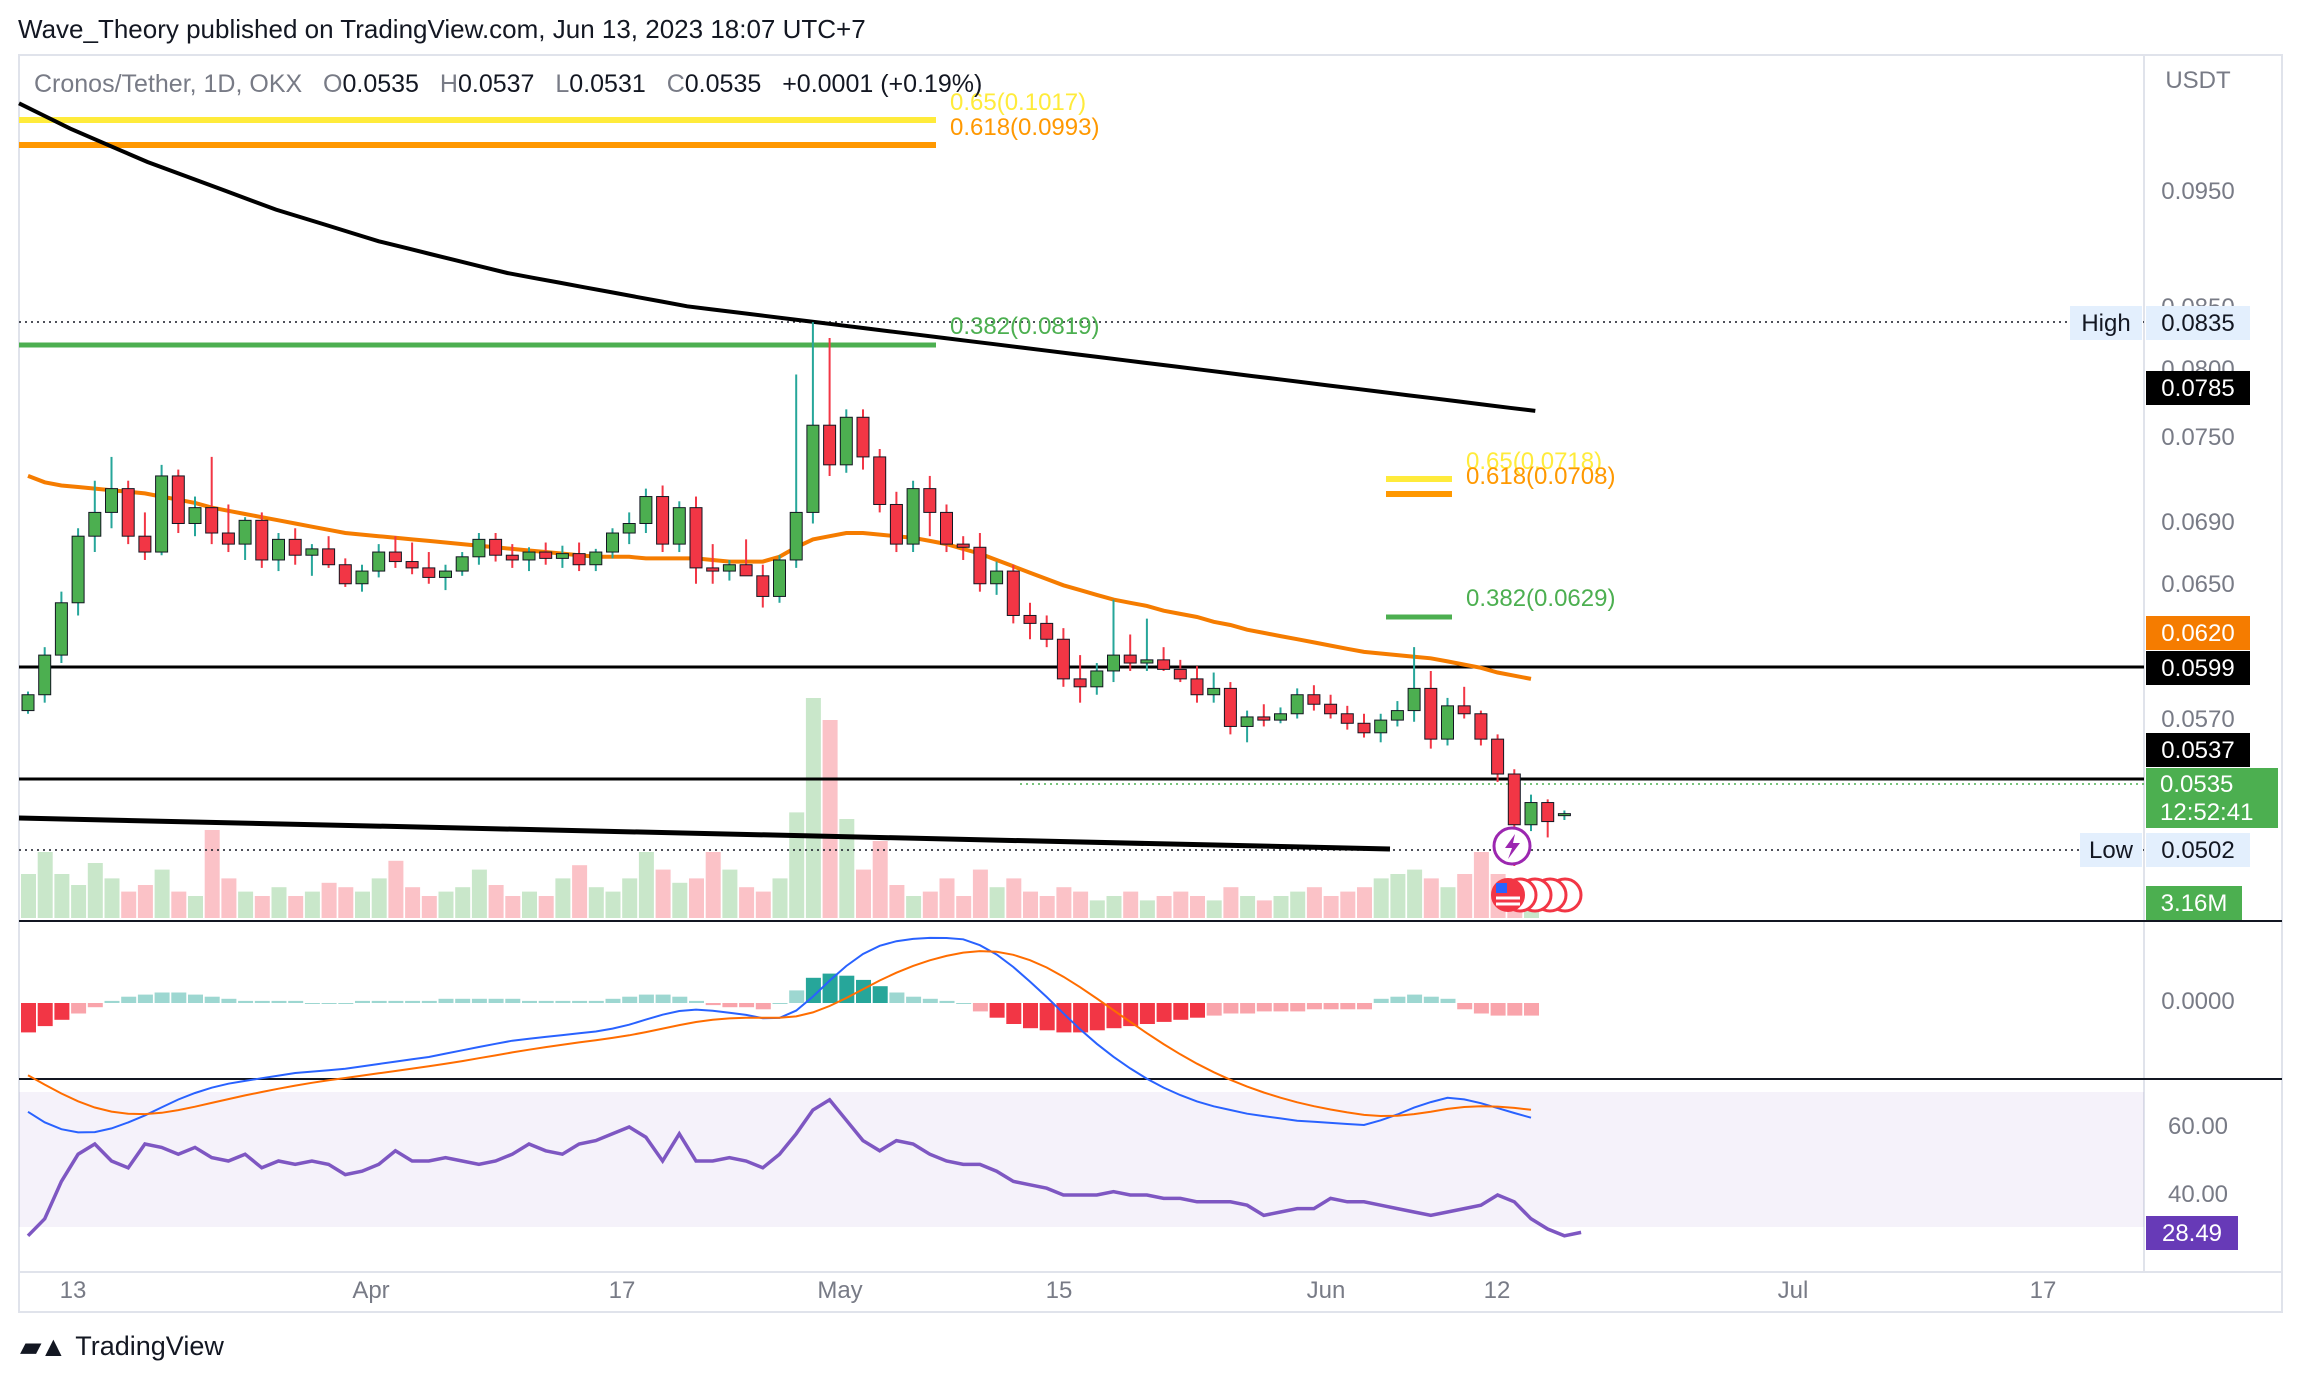 The width and height of the screenshot is (2302, 1378). I want to click on tradingview-logo: ▰▲ TradingView, so click(122, 1346).